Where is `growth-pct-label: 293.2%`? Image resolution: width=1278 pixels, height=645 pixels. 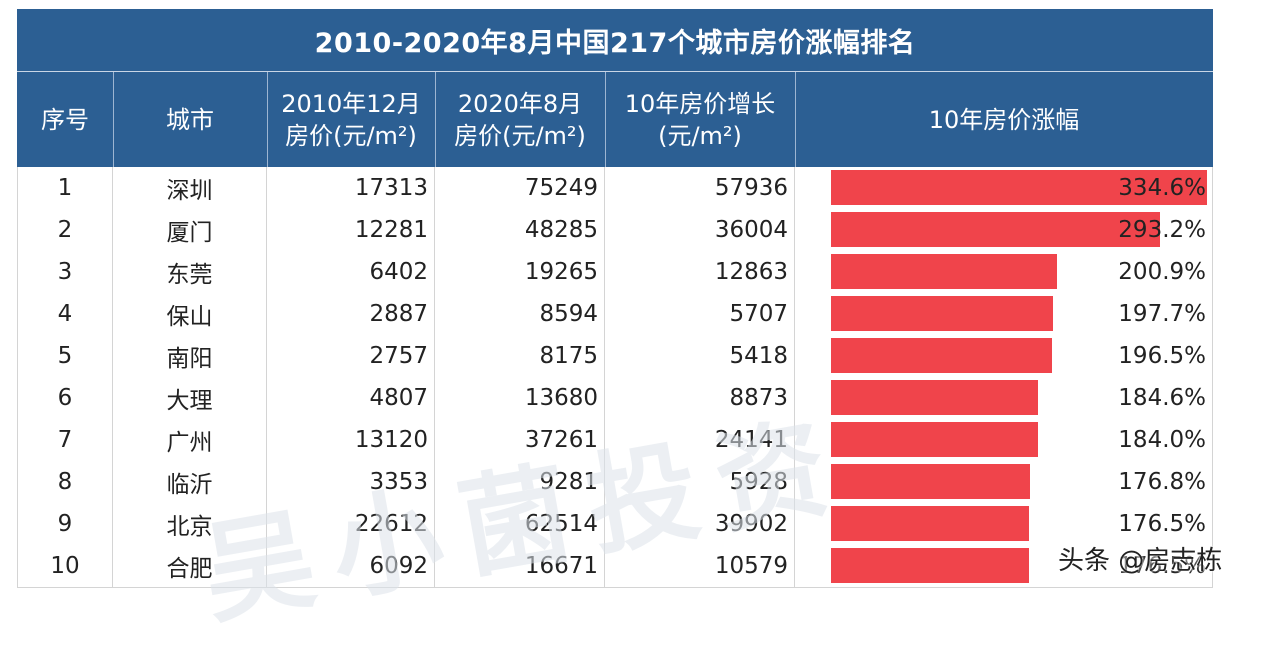
growth-pct-label: 293.2% is located at coordinates (1162, 230).